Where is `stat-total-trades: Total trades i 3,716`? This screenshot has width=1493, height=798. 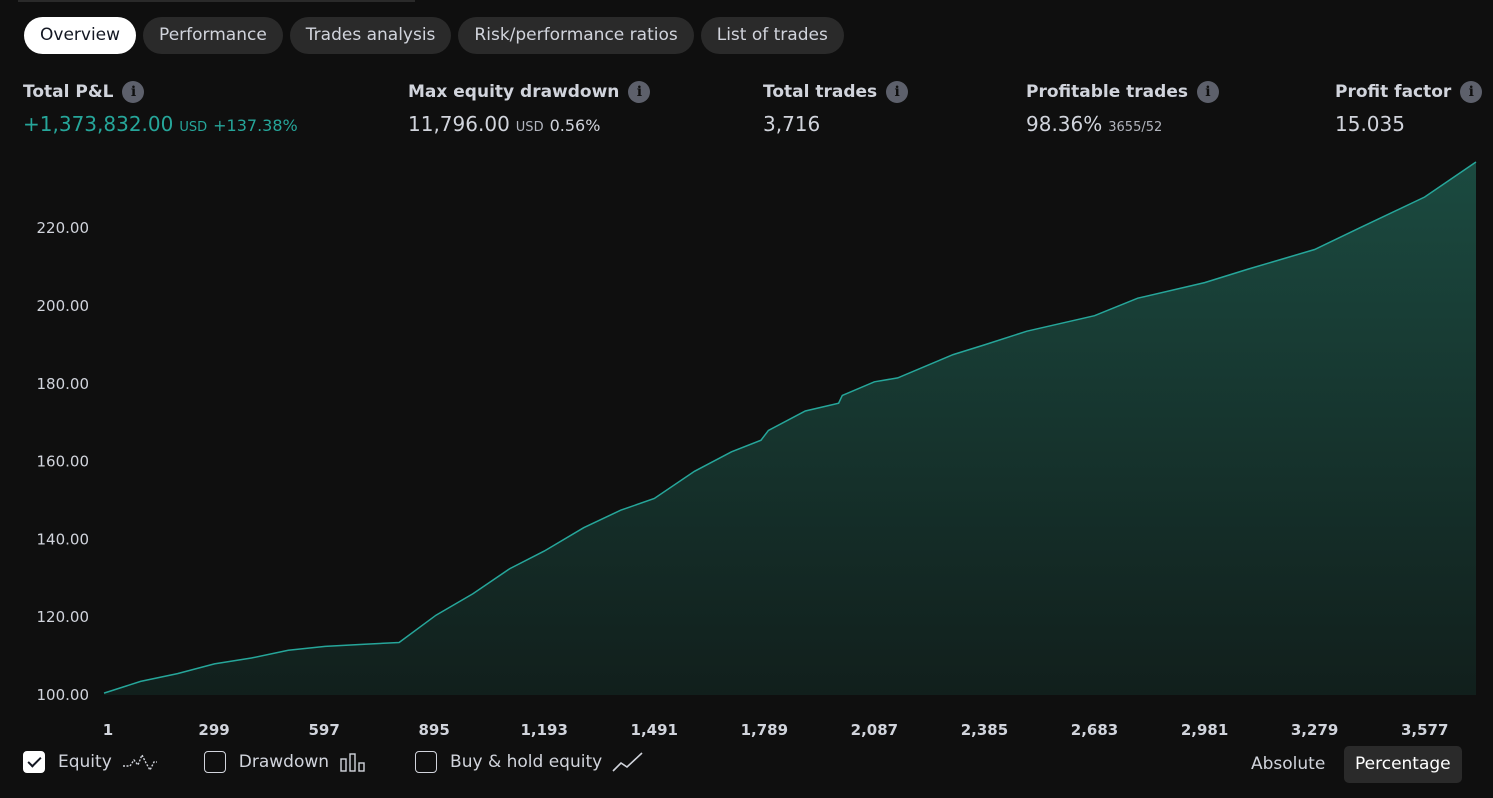 stat-total-trades: Total trades i 3,716 is located at coordinates (836, 108).